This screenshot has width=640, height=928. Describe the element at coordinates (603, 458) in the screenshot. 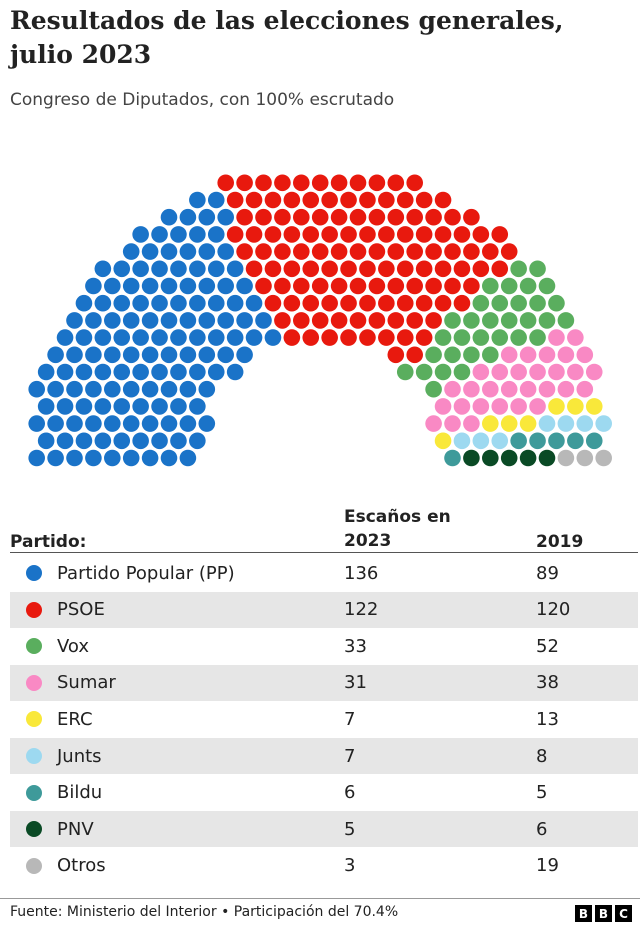

I see `seat-otros` at that location.